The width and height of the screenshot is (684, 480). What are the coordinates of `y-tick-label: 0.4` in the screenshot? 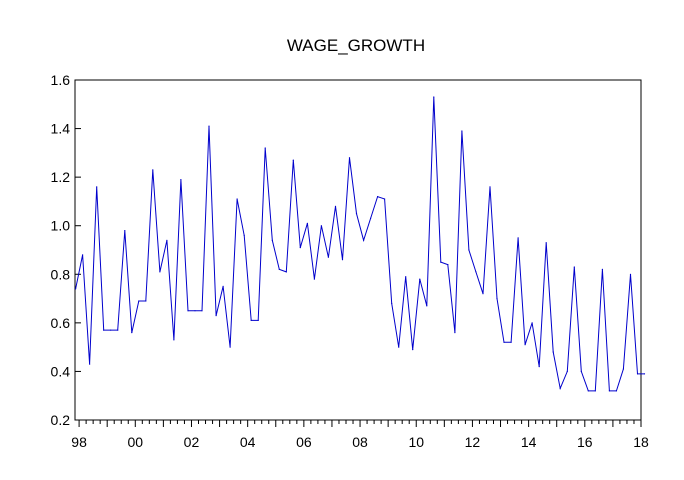 It's located at (61, 371).